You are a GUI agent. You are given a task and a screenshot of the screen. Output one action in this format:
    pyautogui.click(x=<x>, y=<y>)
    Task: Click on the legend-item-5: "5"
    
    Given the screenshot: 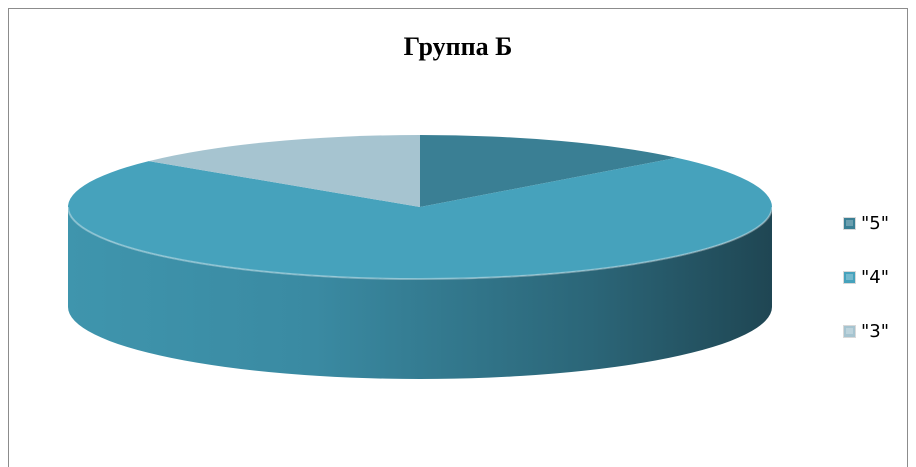 What is the action you would take?
    pyautogui.click(x=866, y=223)
    